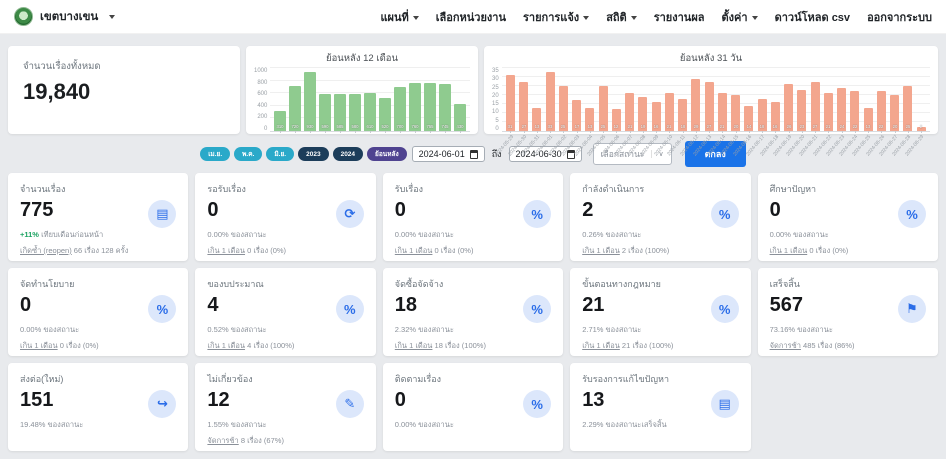  Describe the element at coordinates (248, 154) in the screenshot. I see `filter-pill: พ.ค.` at that location.